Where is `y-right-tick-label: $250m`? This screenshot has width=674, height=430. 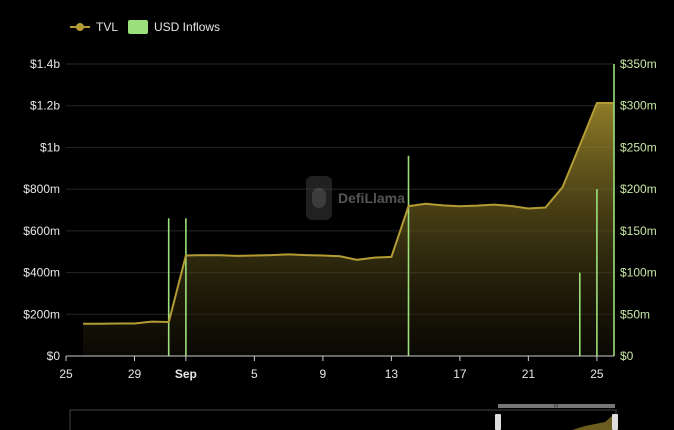
y-right-tick-label: $250m is located at coordinates (638, 147).